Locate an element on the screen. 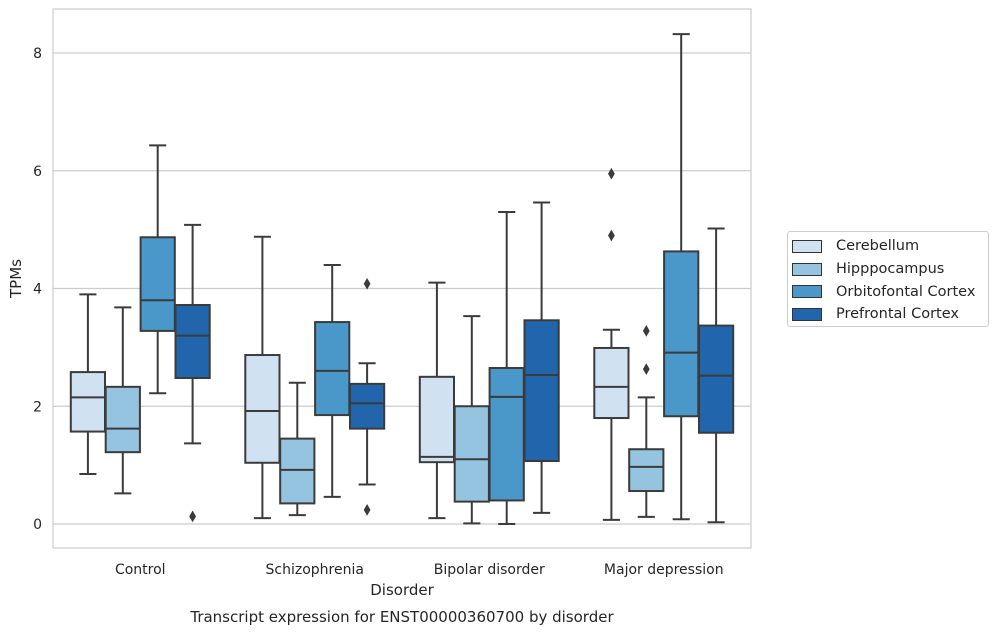 This screenshot has width=999, height=634. legend-item: Orbitofontal Cortex is located at coordinates (890, 291).